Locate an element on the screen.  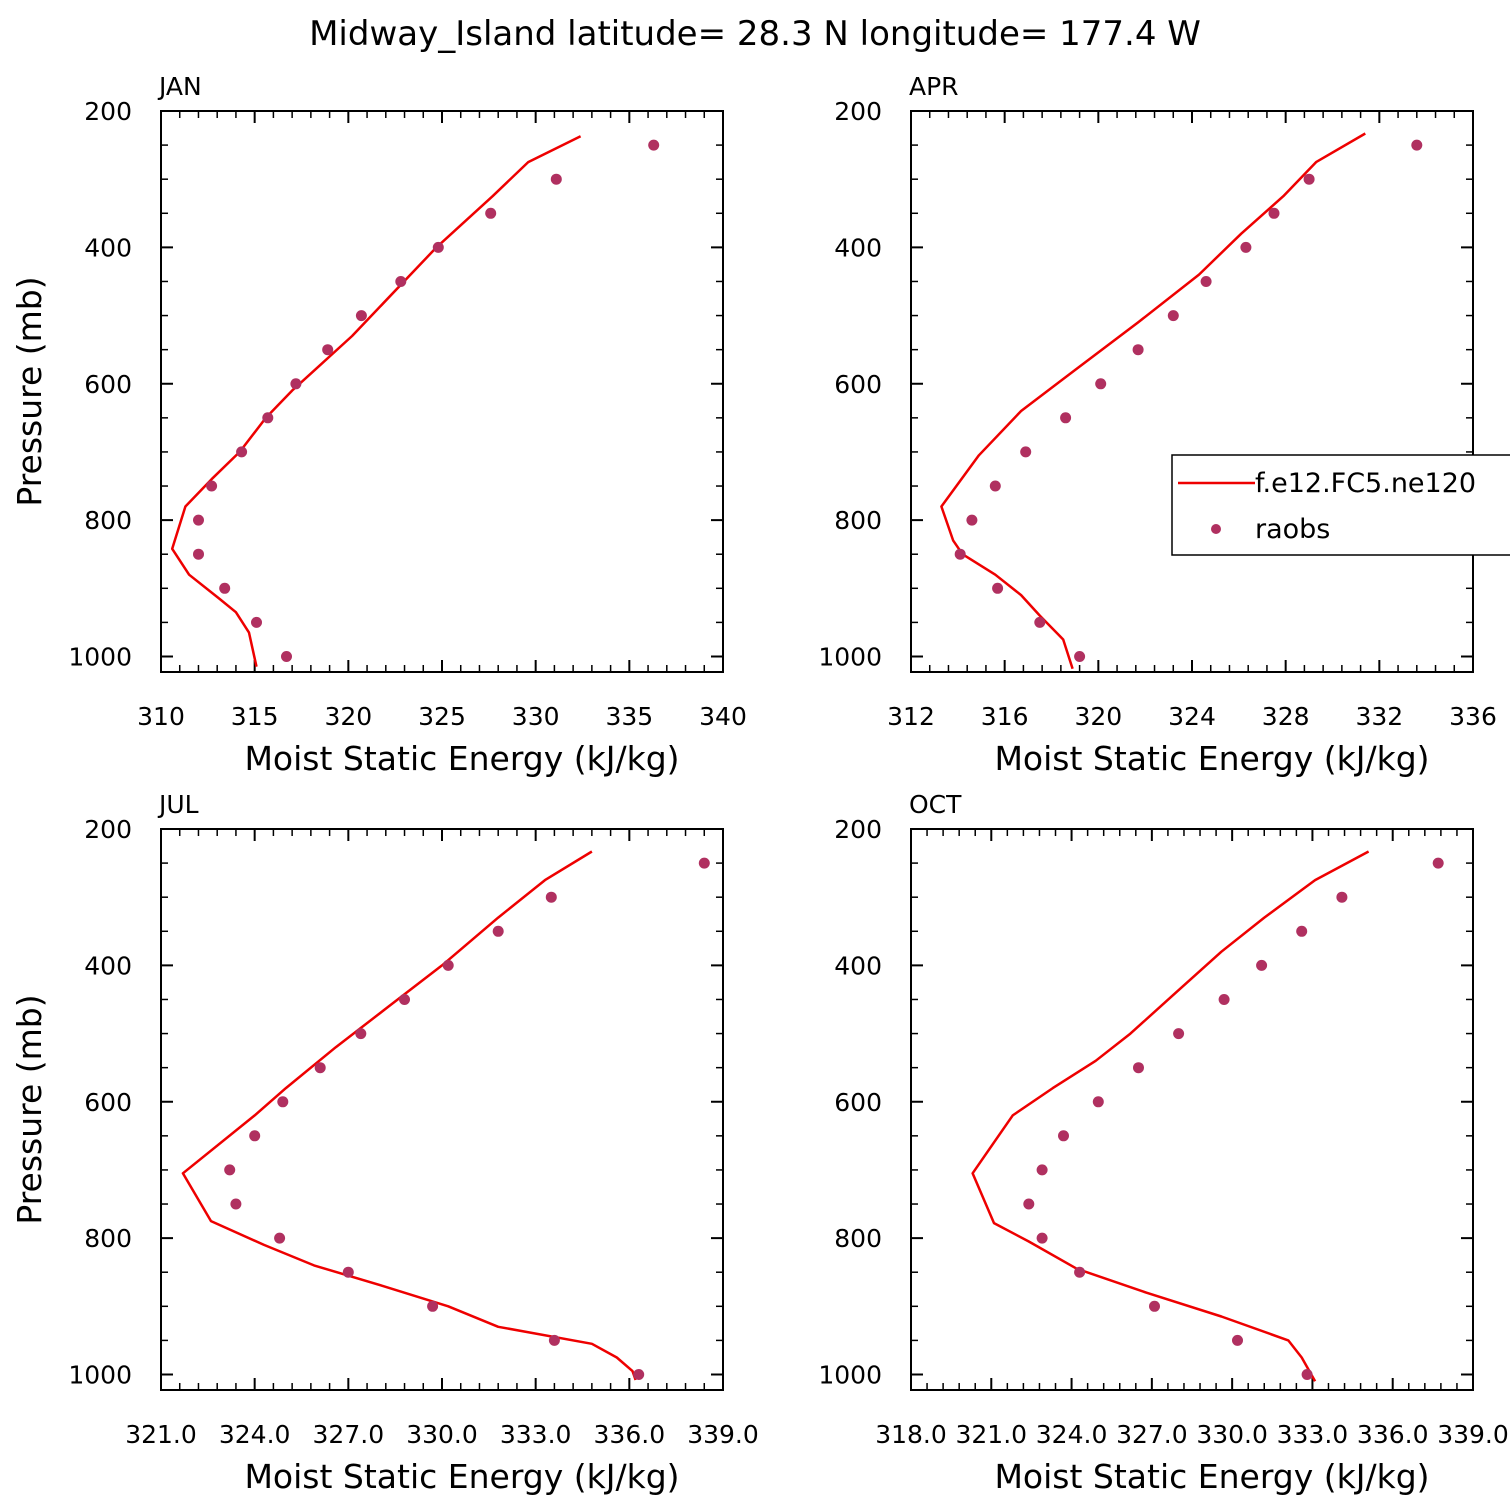
panel-label: JAN is located at coordinates (179, 86).